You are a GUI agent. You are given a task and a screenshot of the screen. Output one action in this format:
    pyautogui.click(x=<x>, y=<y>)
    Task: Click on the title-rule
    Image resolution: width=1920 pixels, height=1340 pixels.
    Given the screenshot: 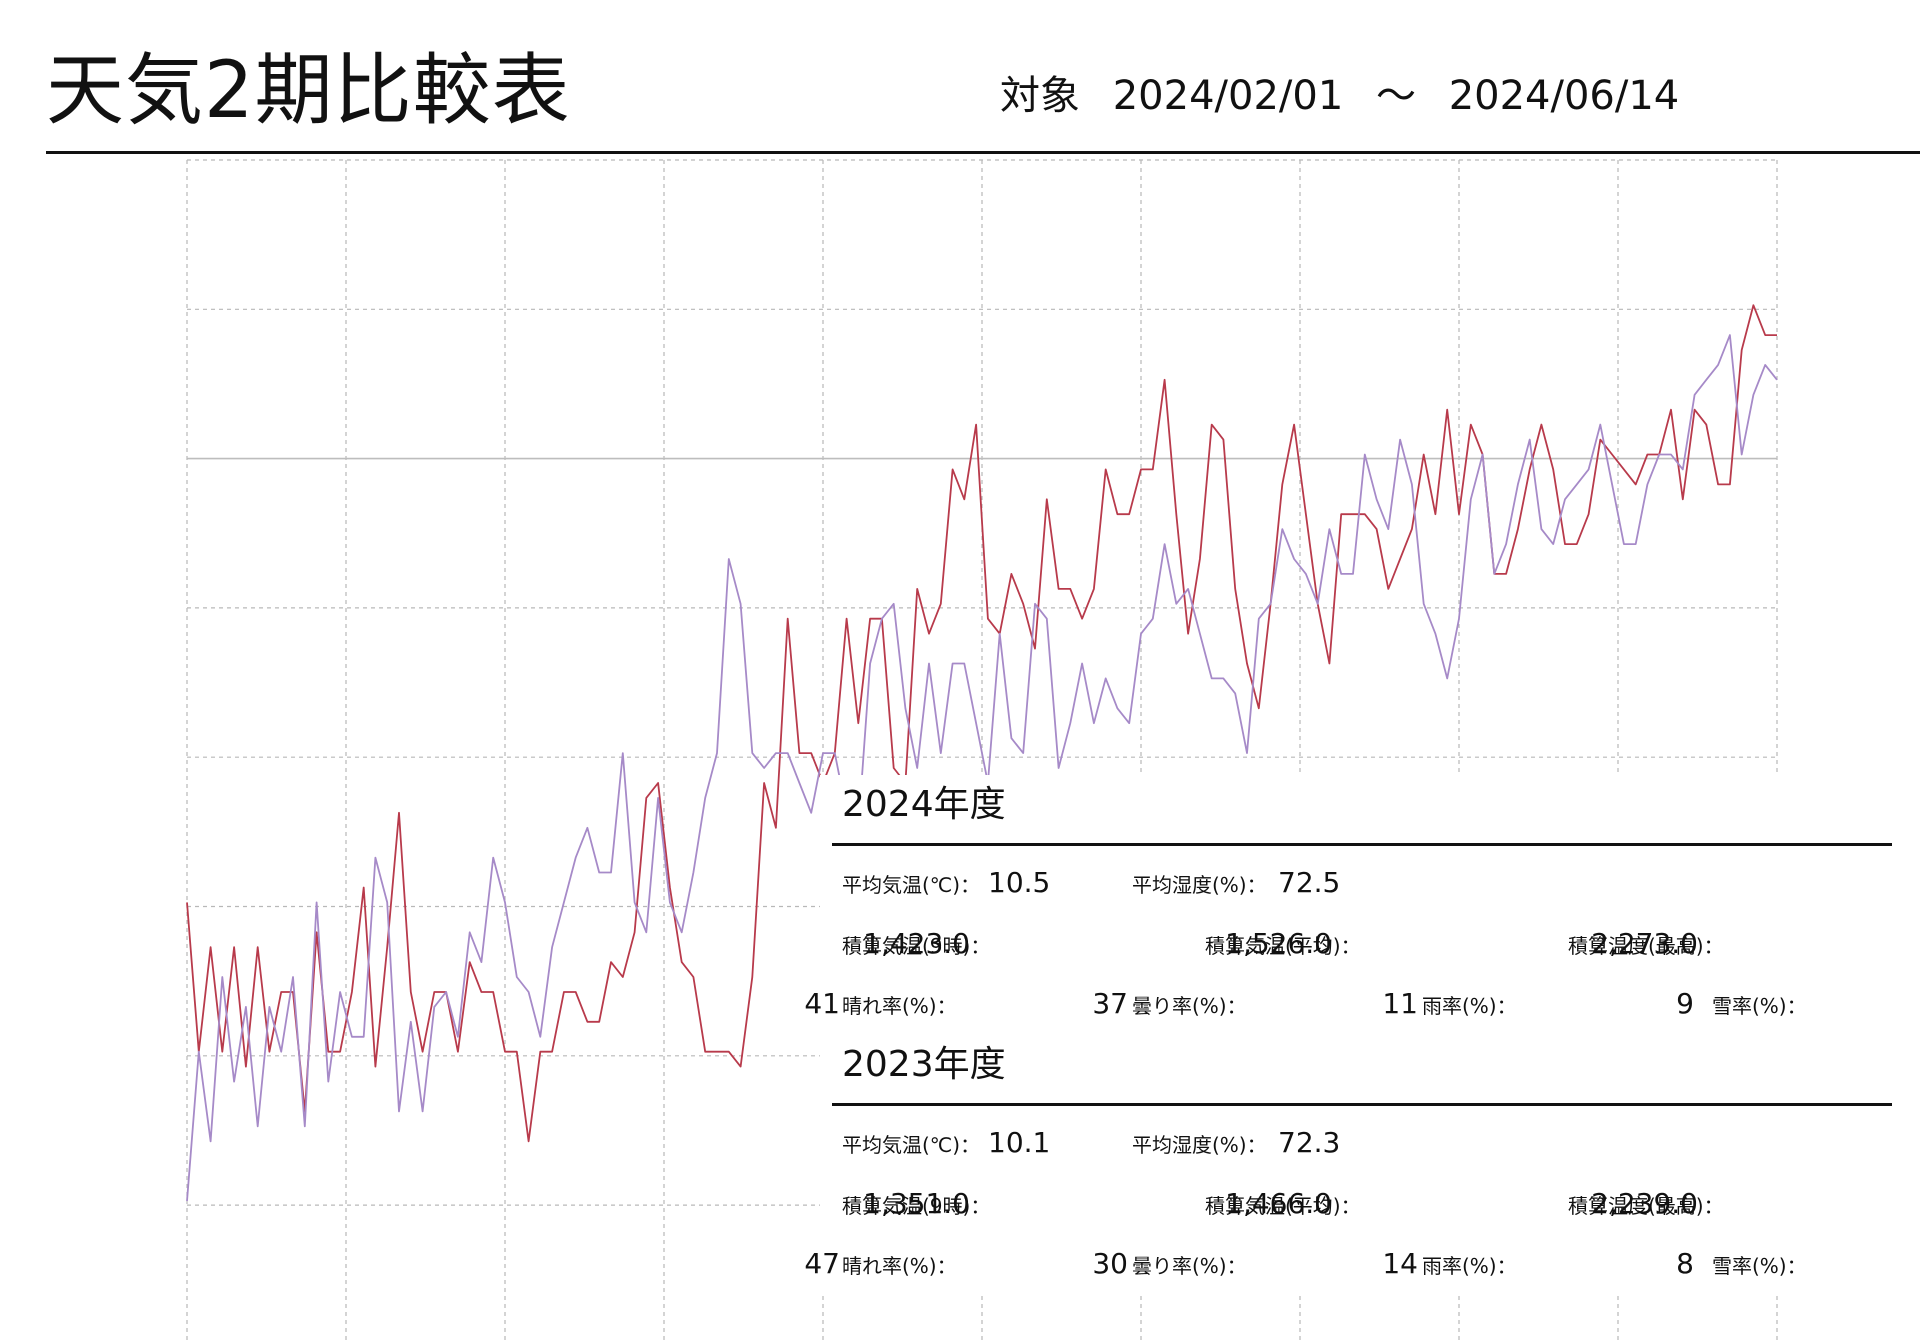 What is the action you would take?
    pyautogui.click(x=983, y=152)
    